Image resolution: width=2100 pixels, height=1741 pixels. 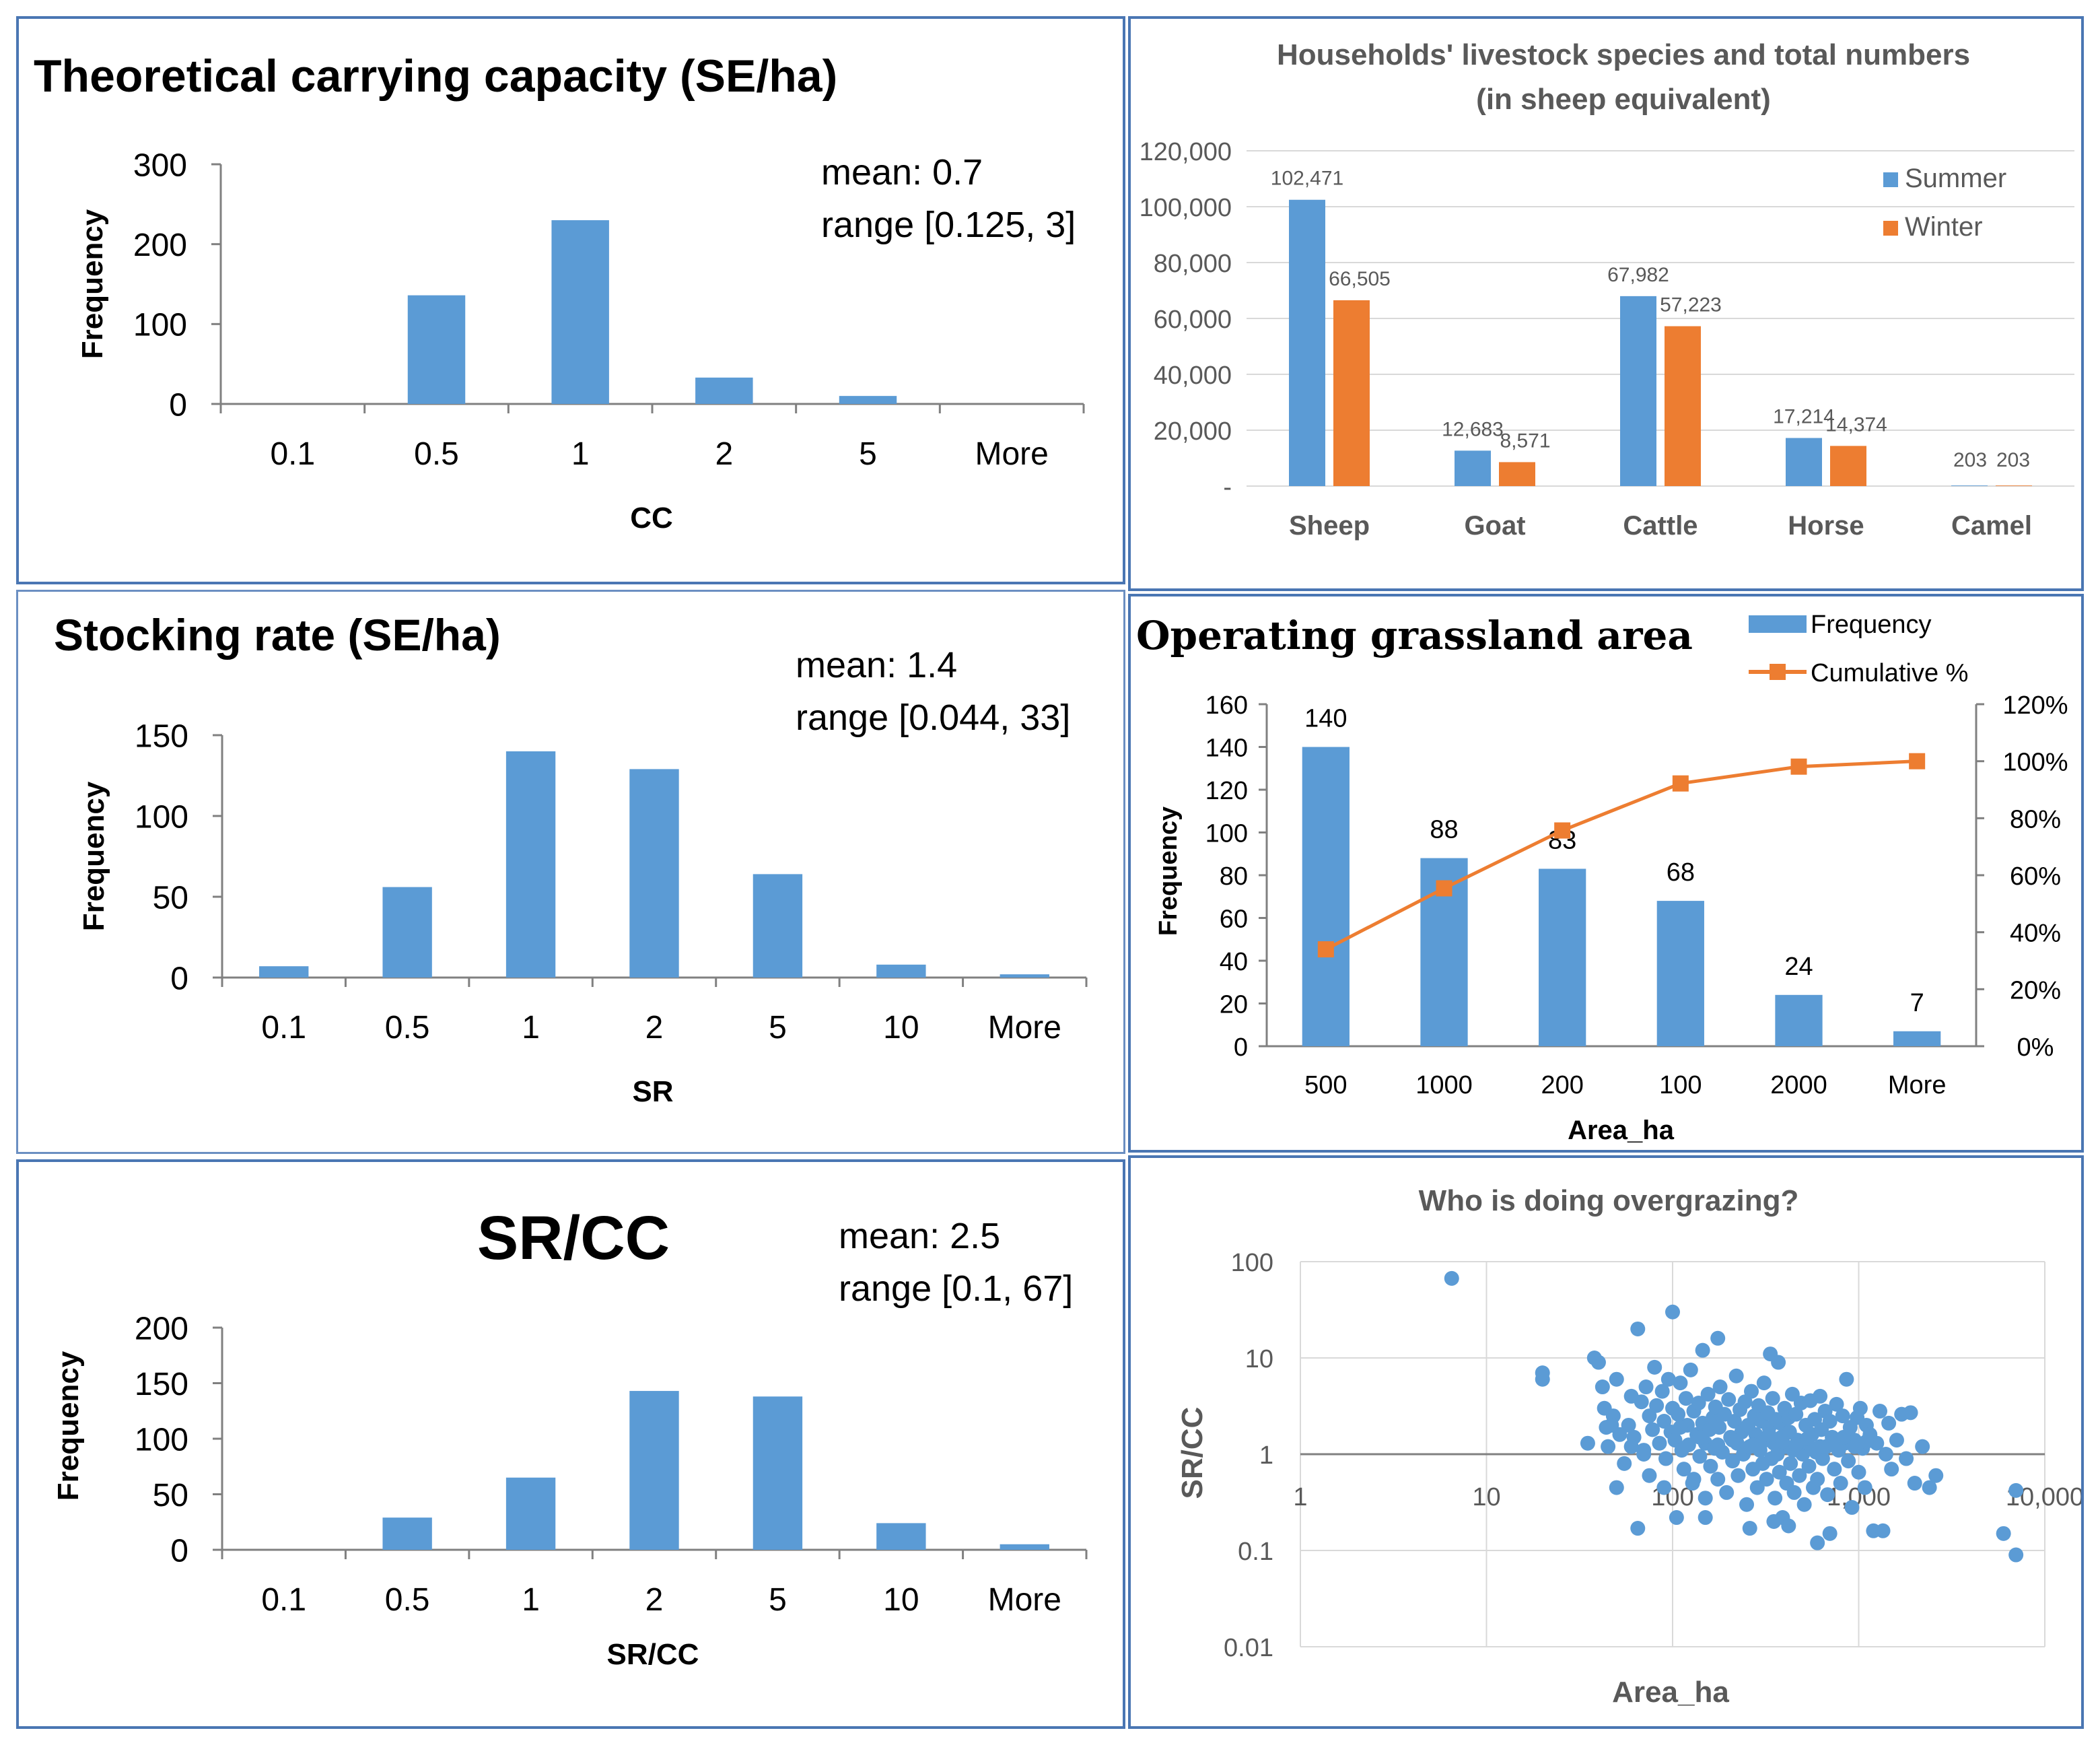 I want to click on y2-tick-label: 80%, so click(x=2036, y=819).